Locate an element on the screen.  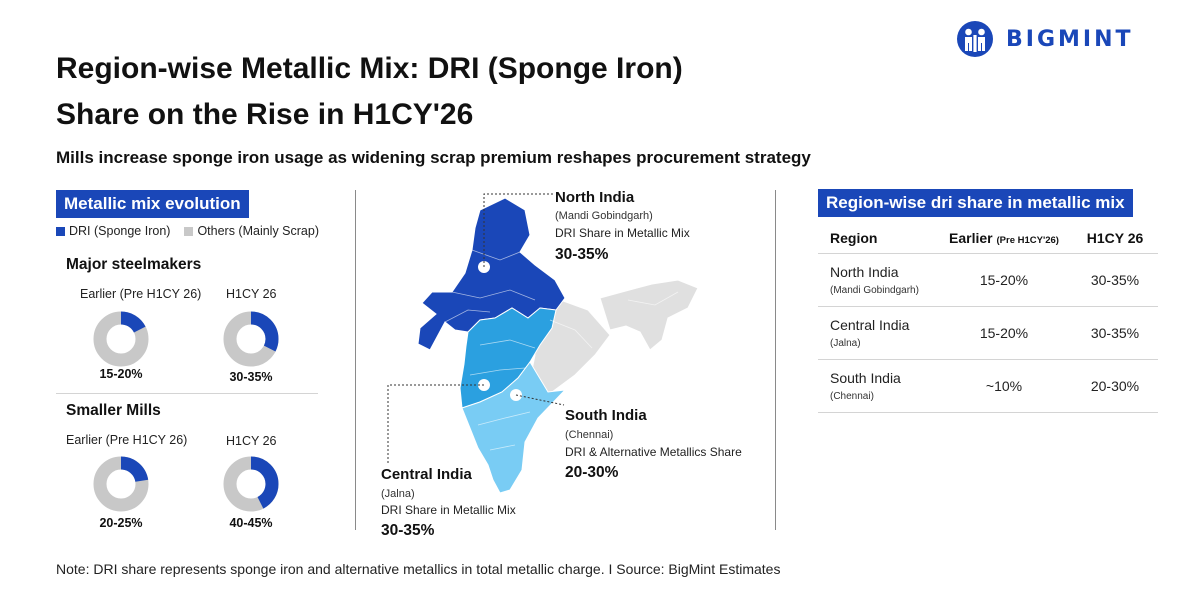
major-earlier-value: 15-20% is located at coordinates (121, 374).